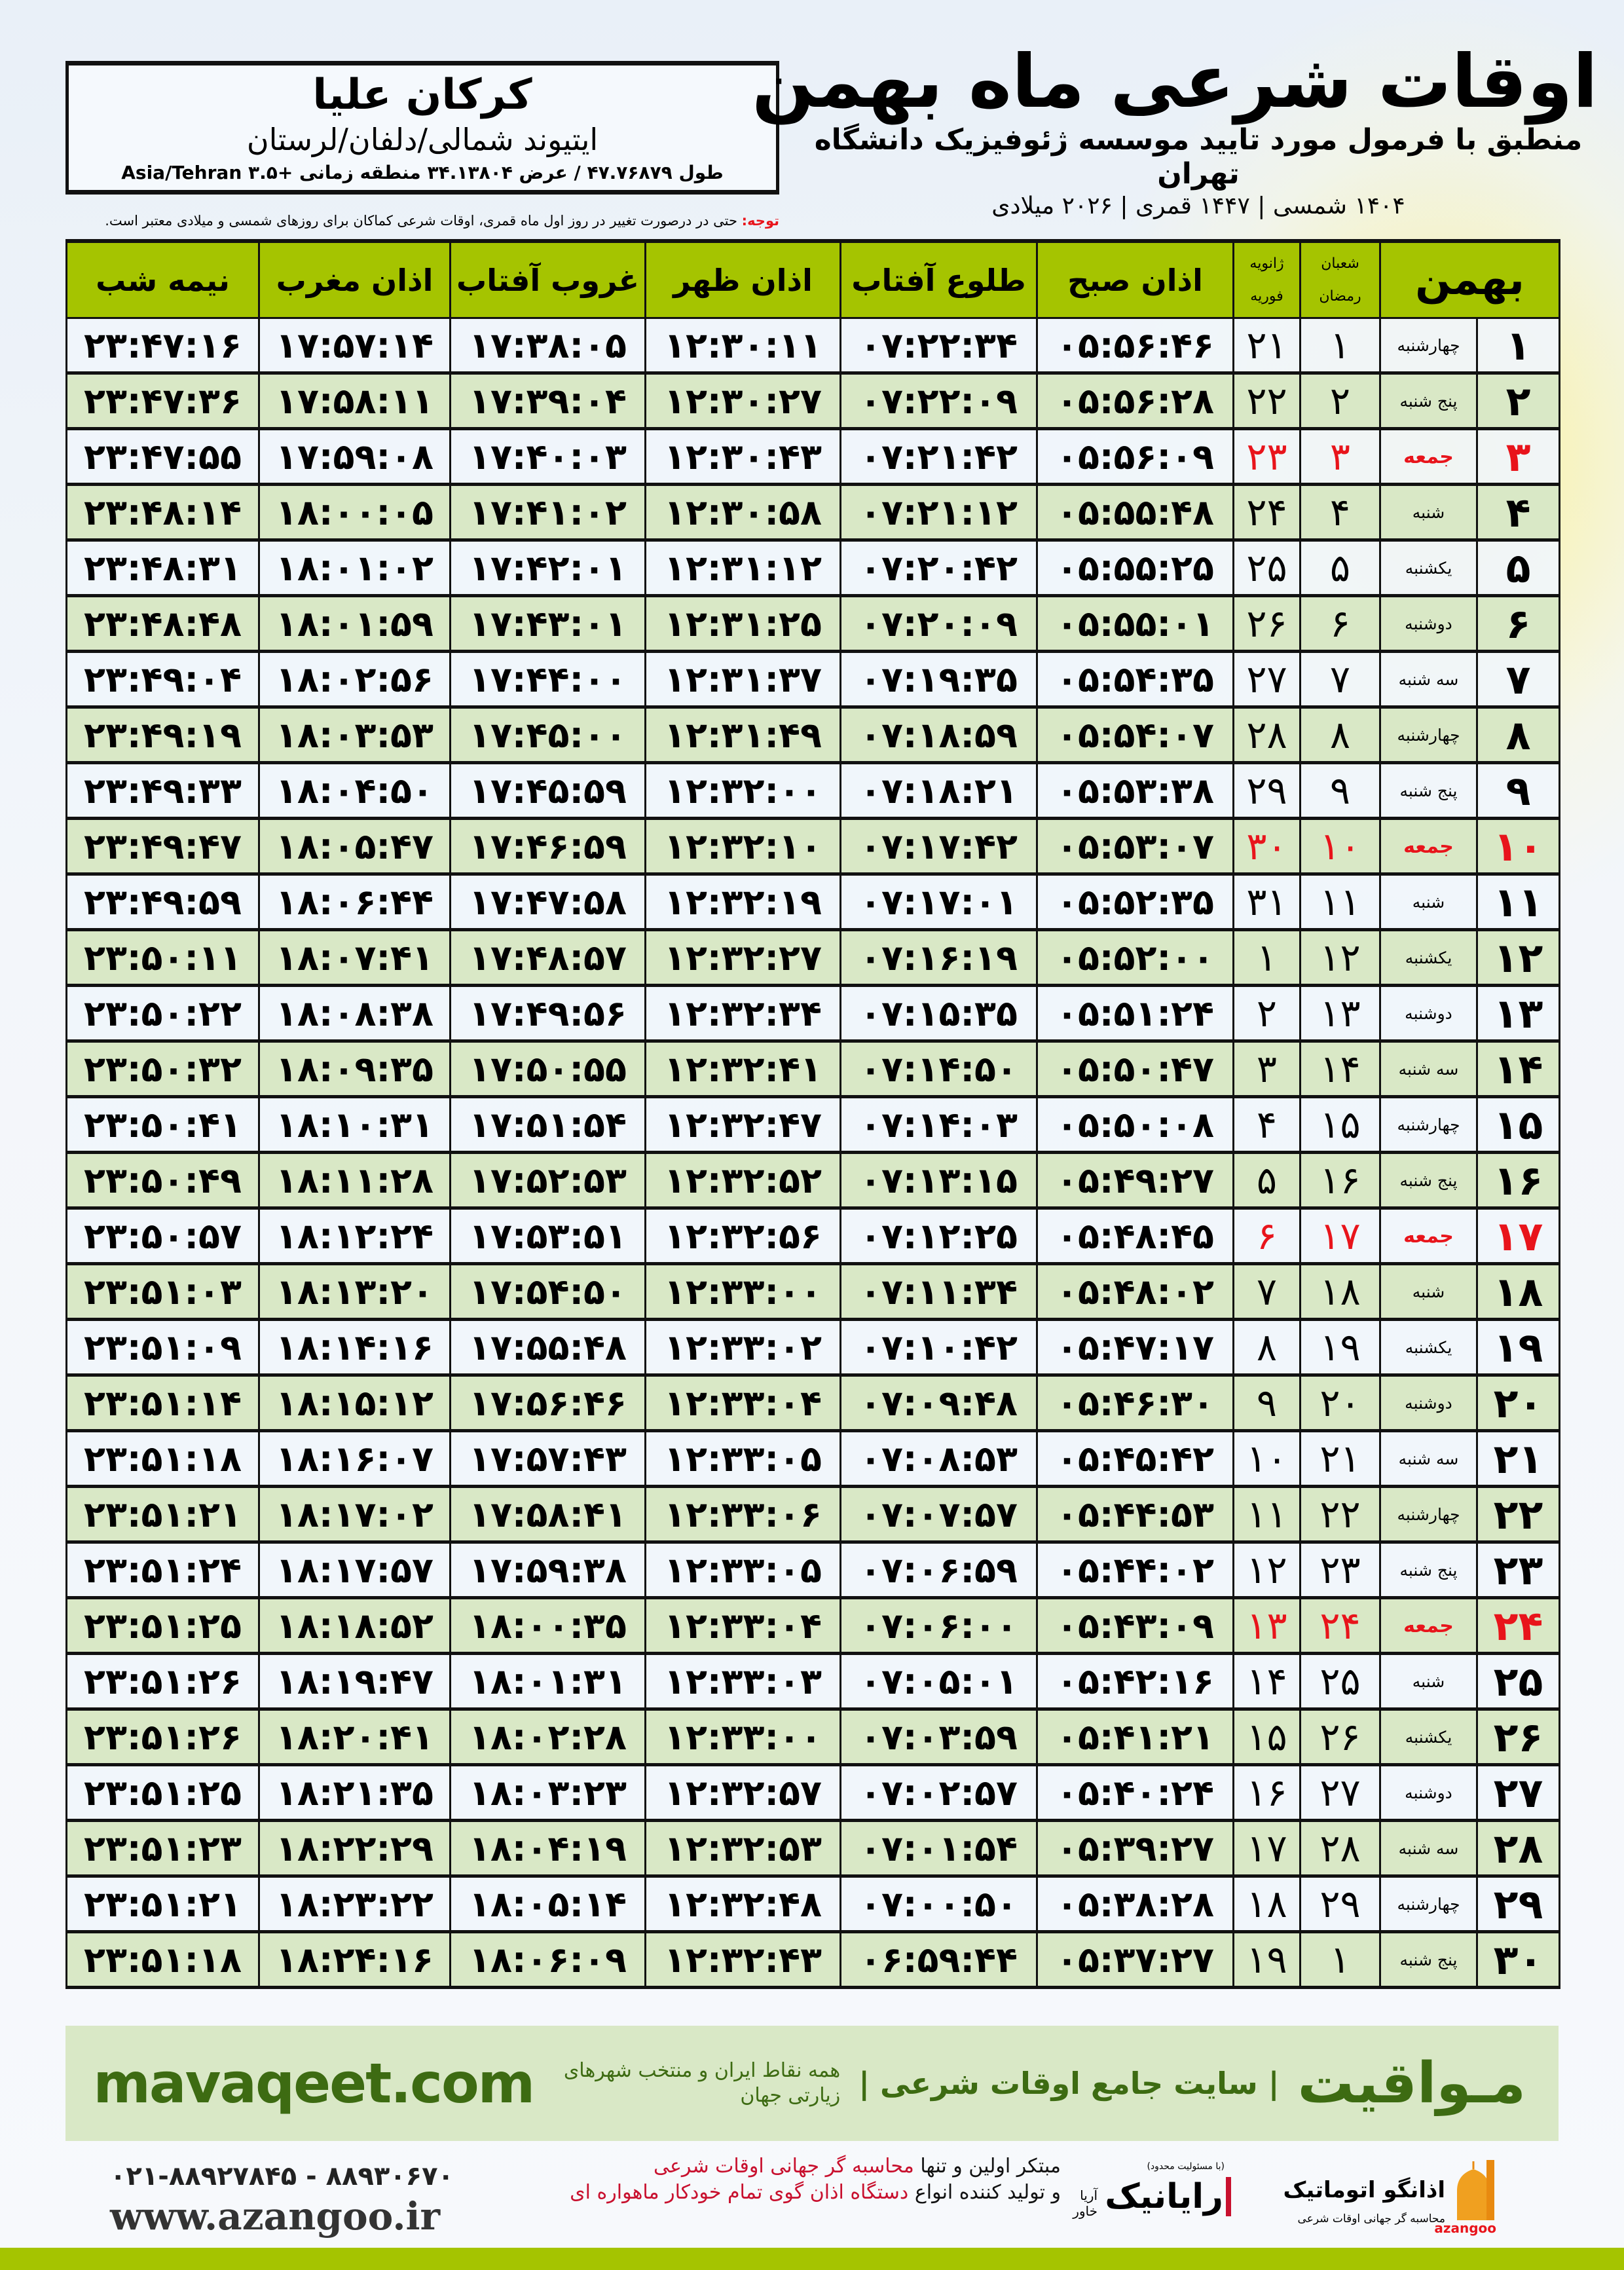 This screenshot has height=2270, width=1624. Describe the element at coordinates (162, 847) in the screenshot. I see `cell-midnight: ۲۳:۴۹:۴۷` at that location.